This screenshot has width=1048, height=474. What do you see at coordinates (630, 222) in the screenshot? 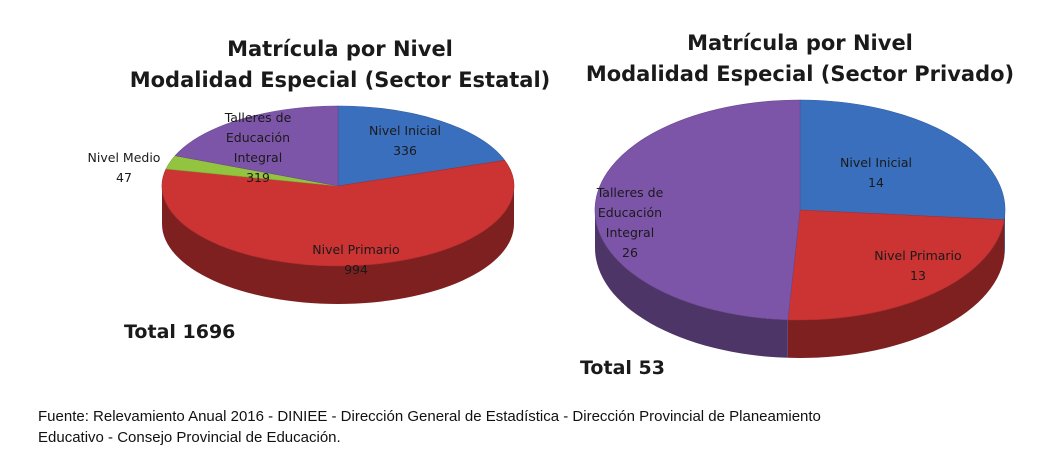
I see `data-label-talleres-de-educacion-integral: Talleres de Educación Integral 26` at bounding box center [630, 222].